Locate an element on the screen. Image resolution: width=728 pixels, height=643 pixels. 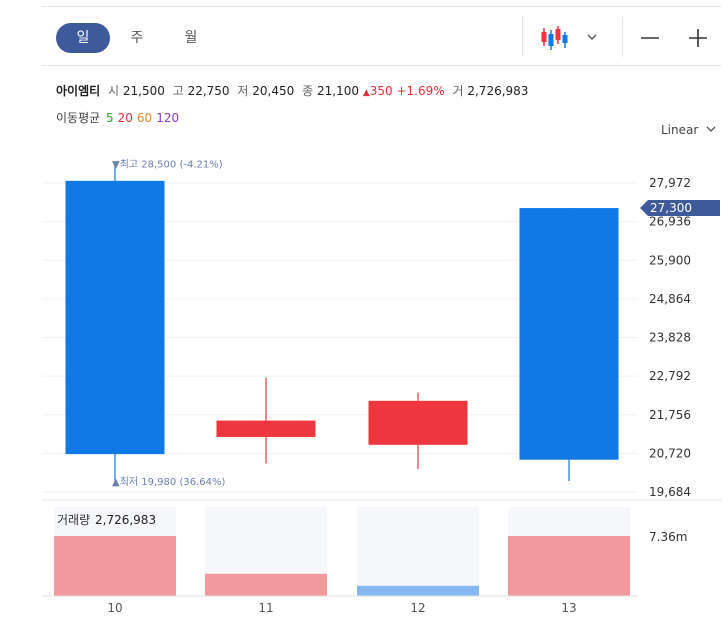
change-arrow: ▲ is located at coordinates (366, 93).